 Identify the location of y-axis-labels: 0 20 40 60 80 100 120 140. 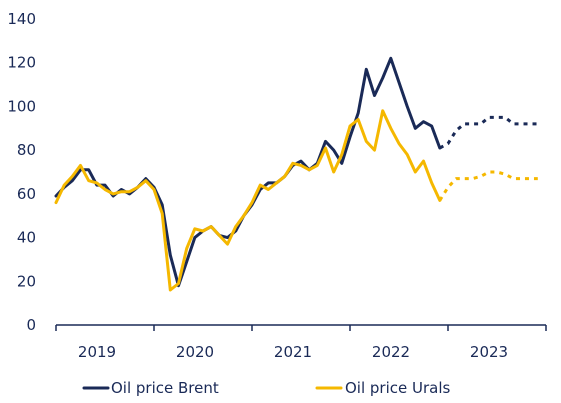
(21, 172).